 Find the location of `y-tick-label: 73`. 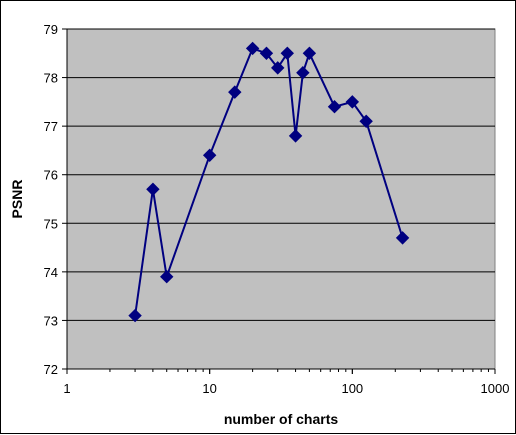

y-tick-label: 73 is located at coordinates (51, 320).